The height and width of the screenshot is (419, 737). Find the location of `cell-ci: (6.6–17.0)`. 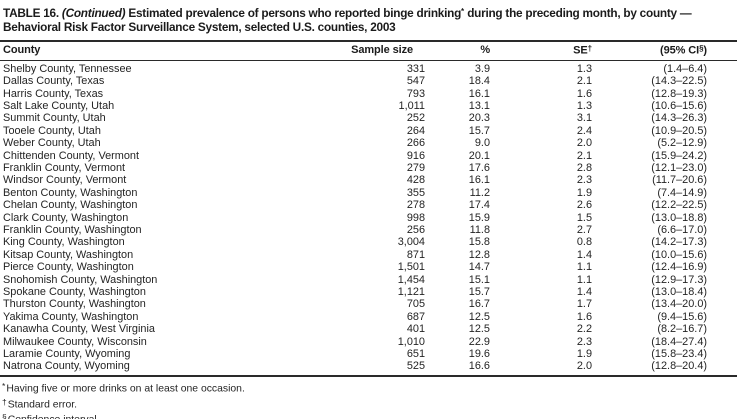

cell-ci: (6.6–17.0) is located at coordinates (682, 229).